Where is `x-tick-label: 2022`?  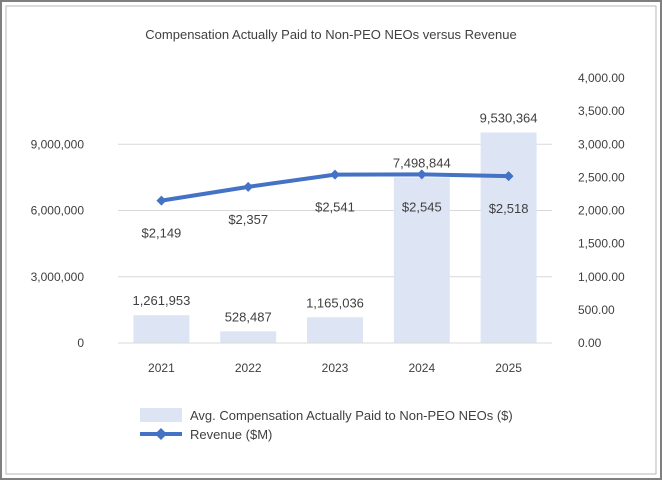 x-tick-label: 2022 is located at coordinates (248, 368).